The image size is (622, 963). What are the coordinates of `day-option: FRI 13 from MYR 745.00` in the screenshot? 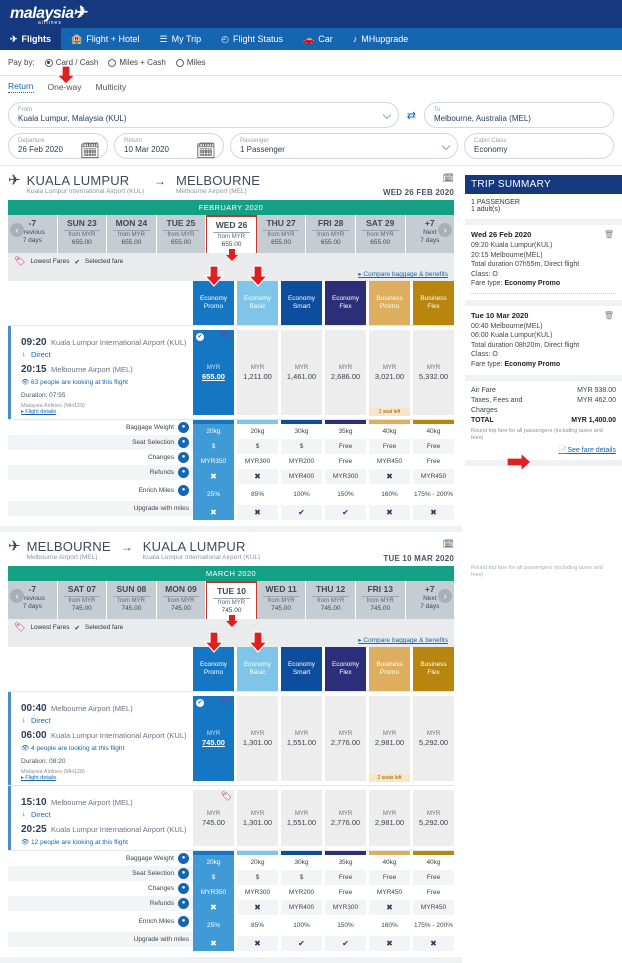 It's located at (381, 600).